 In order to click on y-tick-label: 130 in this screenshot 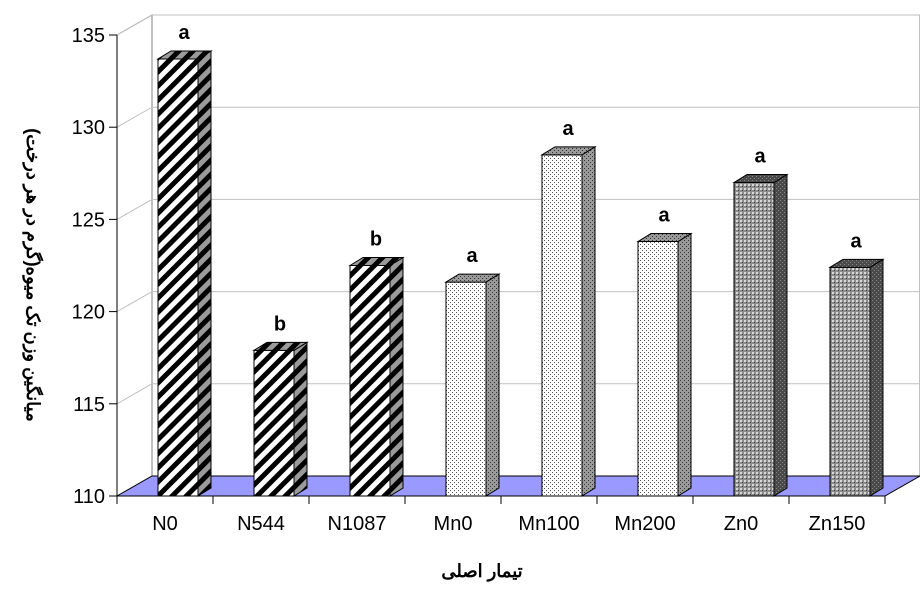, I will do `click(88, 128)`.